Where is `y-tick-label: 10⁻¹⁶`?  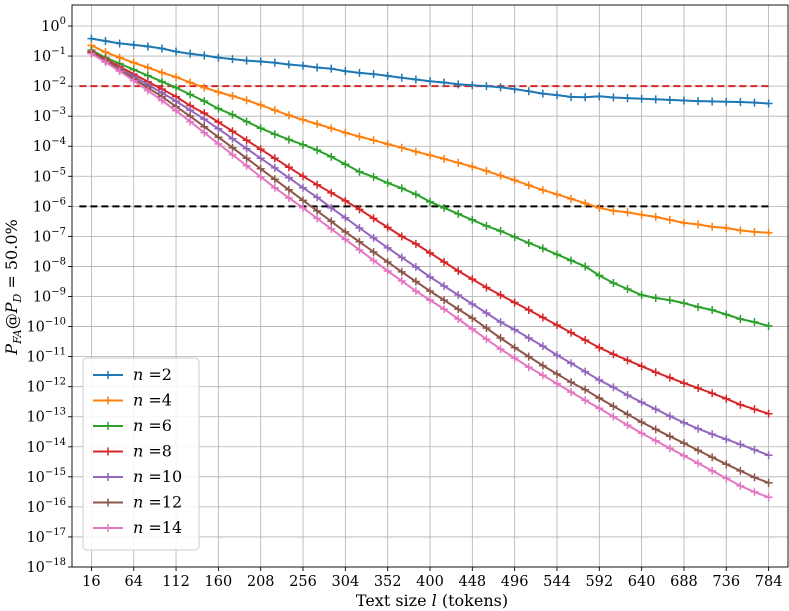
y-tick-label: 10⁻¹⁶ is located at coordinates (46, 506).